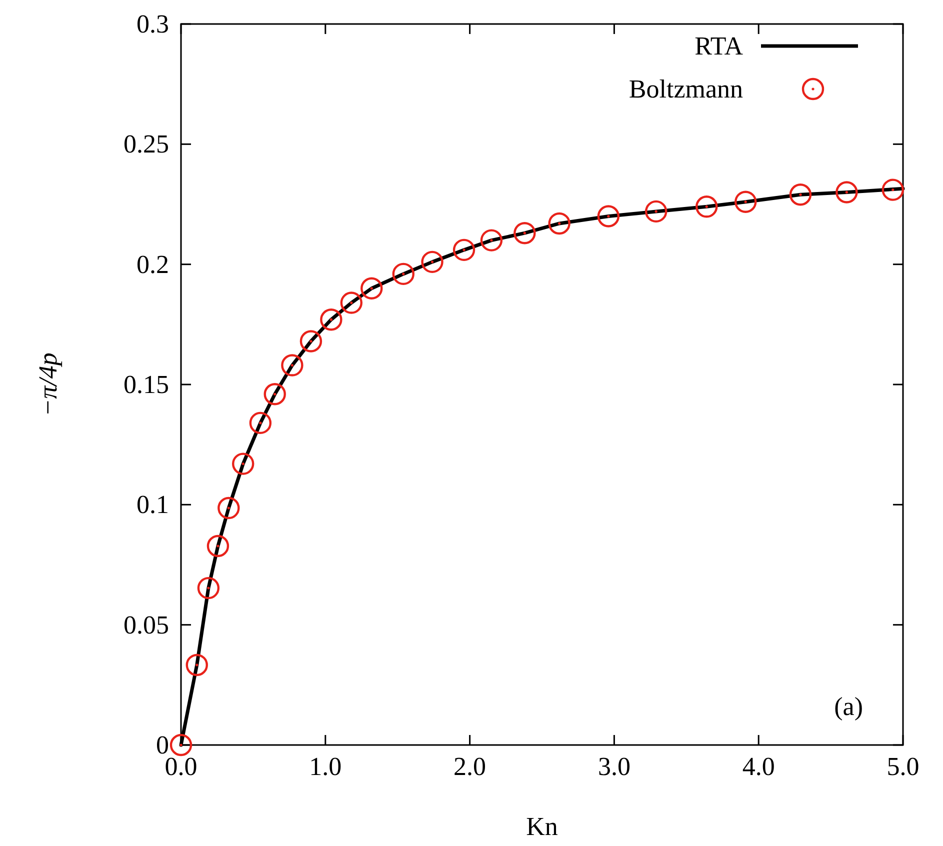 This screenshot has height=846, width=943. I want to click on x-axis-title: Kn, so click(542, 826).